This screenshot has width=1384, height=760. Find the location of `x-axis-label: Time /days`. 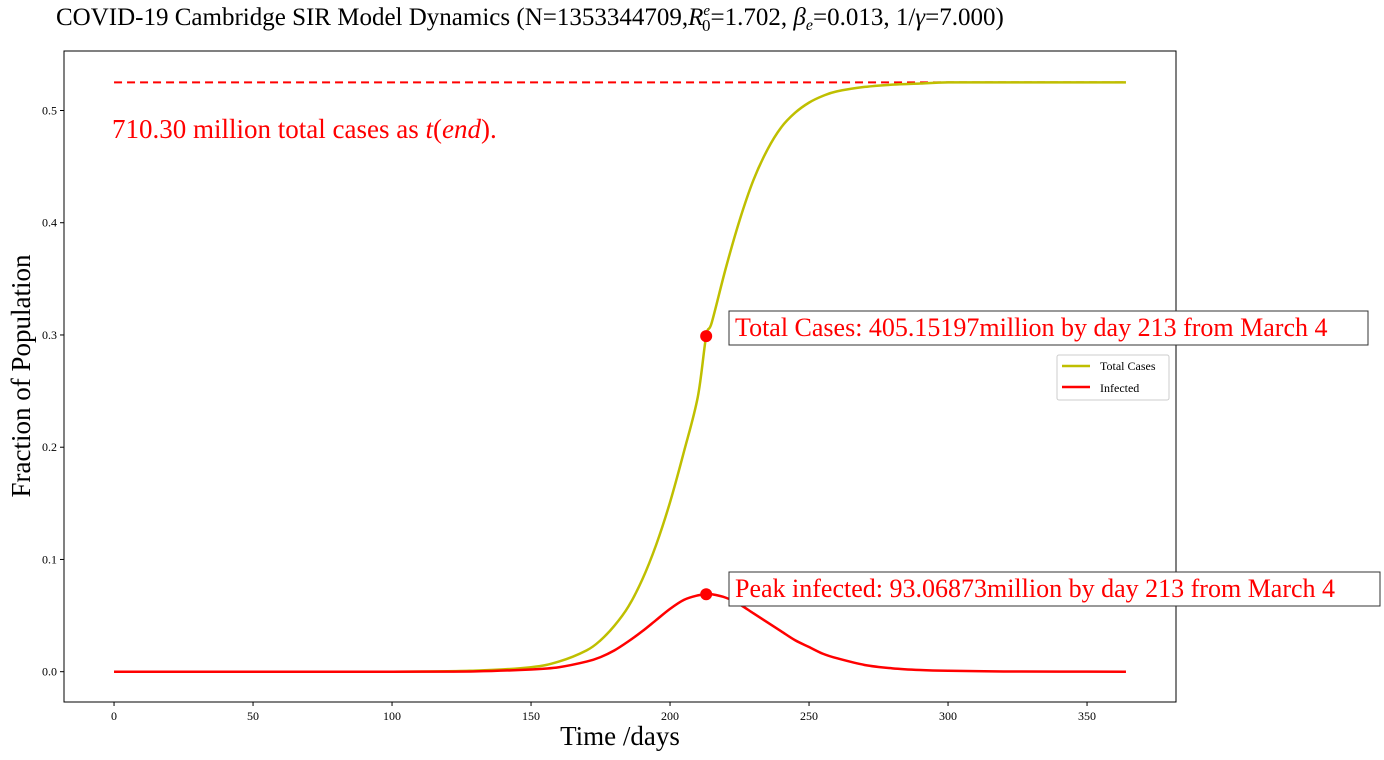

x-axis-label: Time /days is located at coordinates (620, 736).